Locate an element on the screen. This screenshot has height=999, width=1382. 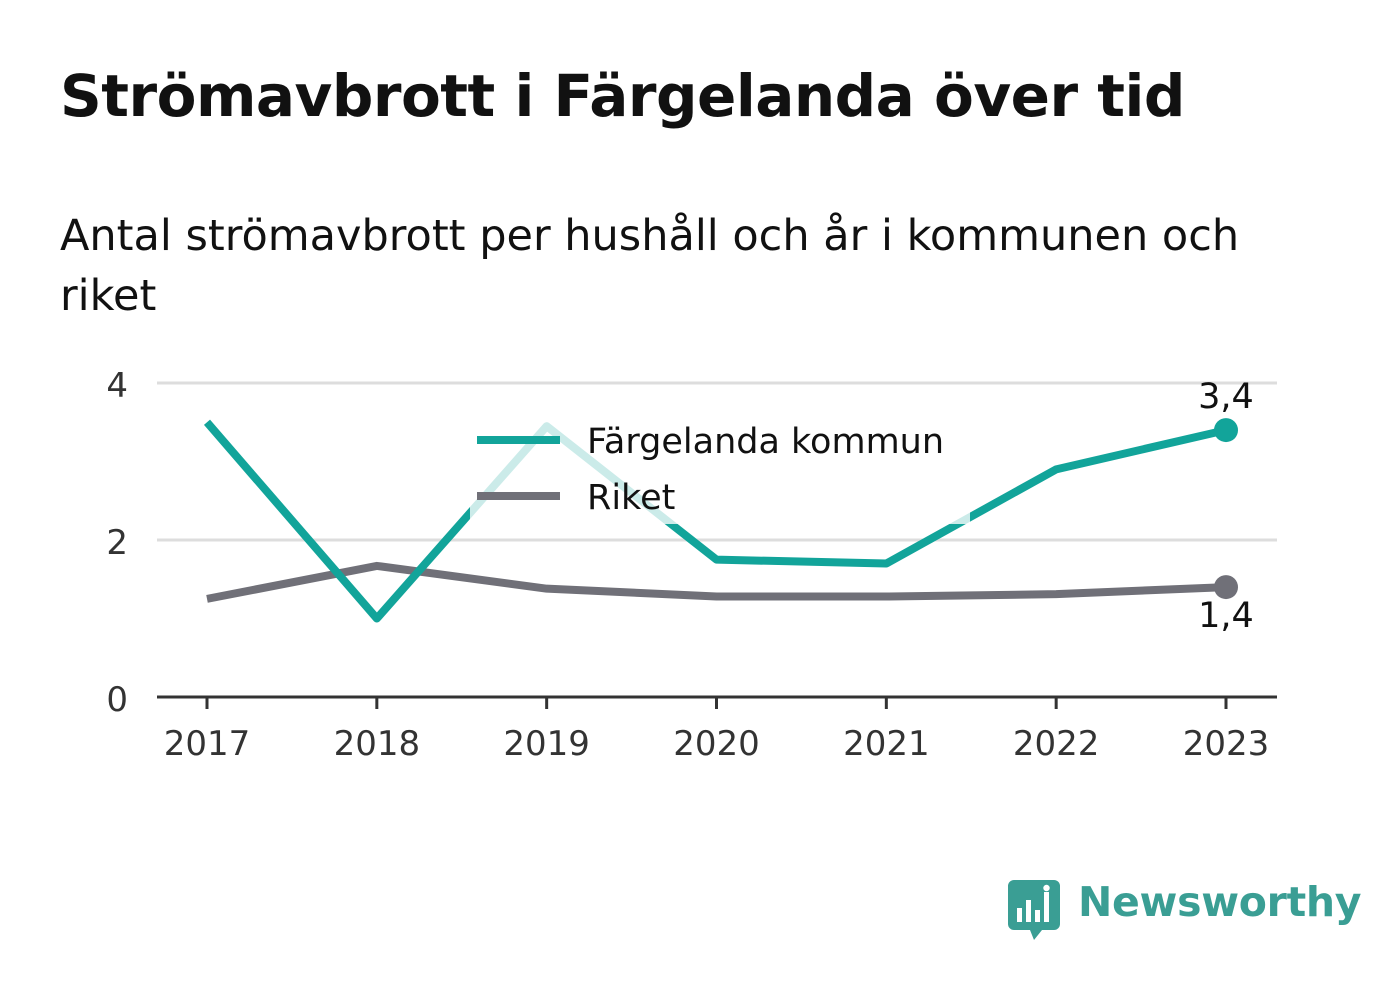
end-value-label: 3,4 is located at coordinates (1226, 397).